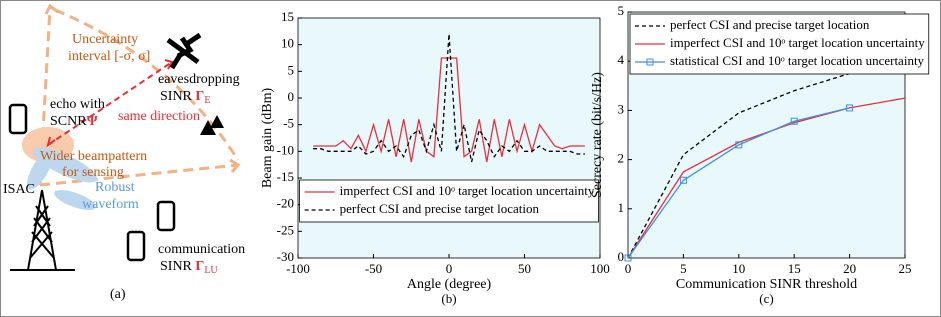 Image resolution: width=941 pixels, height=317 pixels. Describe the element at coordinates (109, 56) in the screenshot. I see `label: interval [-σ, σ]` at that location.